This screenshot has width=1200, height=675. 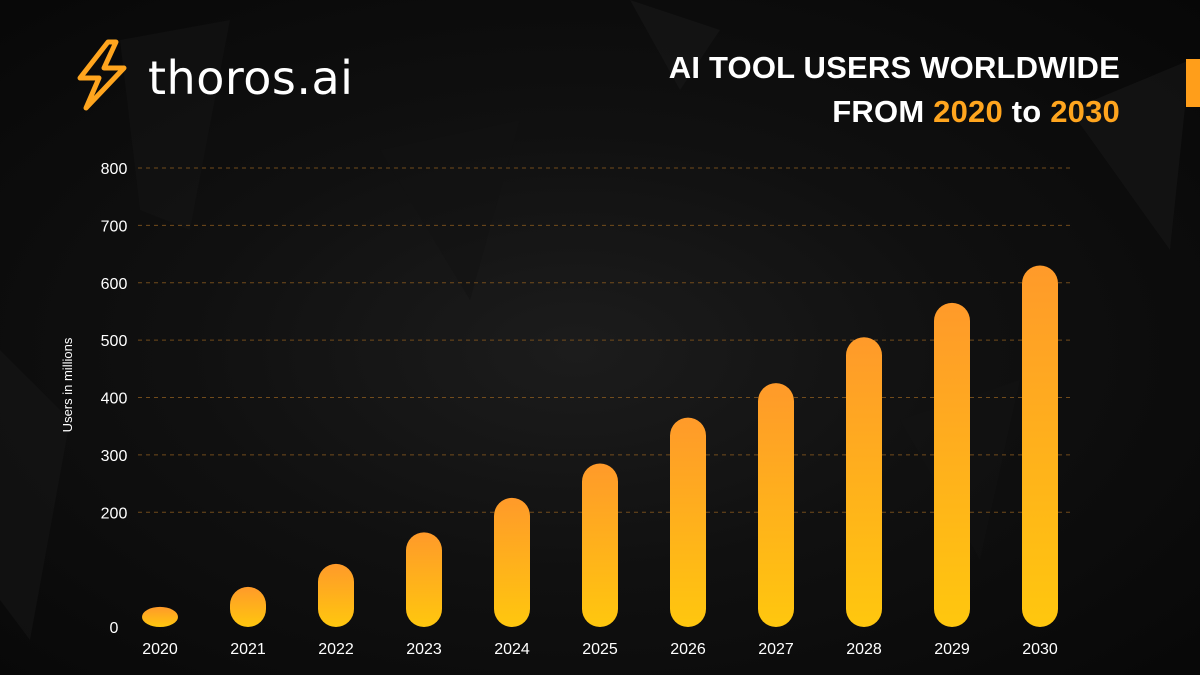 I want to click on y-tick-label: 0, so click(x=114, y=628).